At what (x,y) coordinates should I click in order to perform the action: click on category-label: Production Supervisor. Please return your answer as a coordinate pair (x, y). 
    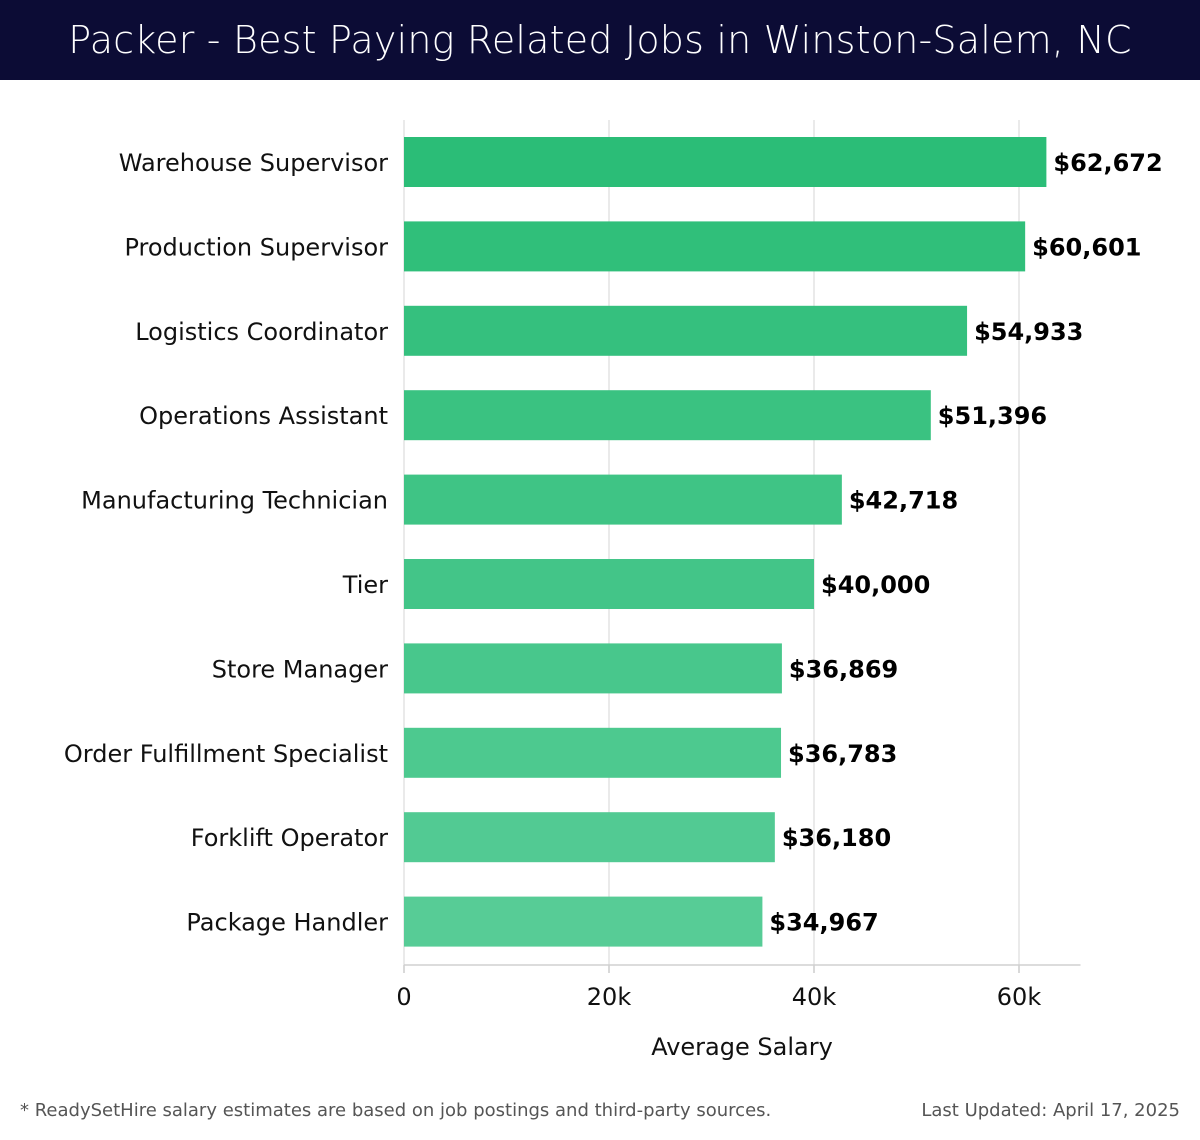
    Looking at the image, I should click on (256, 247).